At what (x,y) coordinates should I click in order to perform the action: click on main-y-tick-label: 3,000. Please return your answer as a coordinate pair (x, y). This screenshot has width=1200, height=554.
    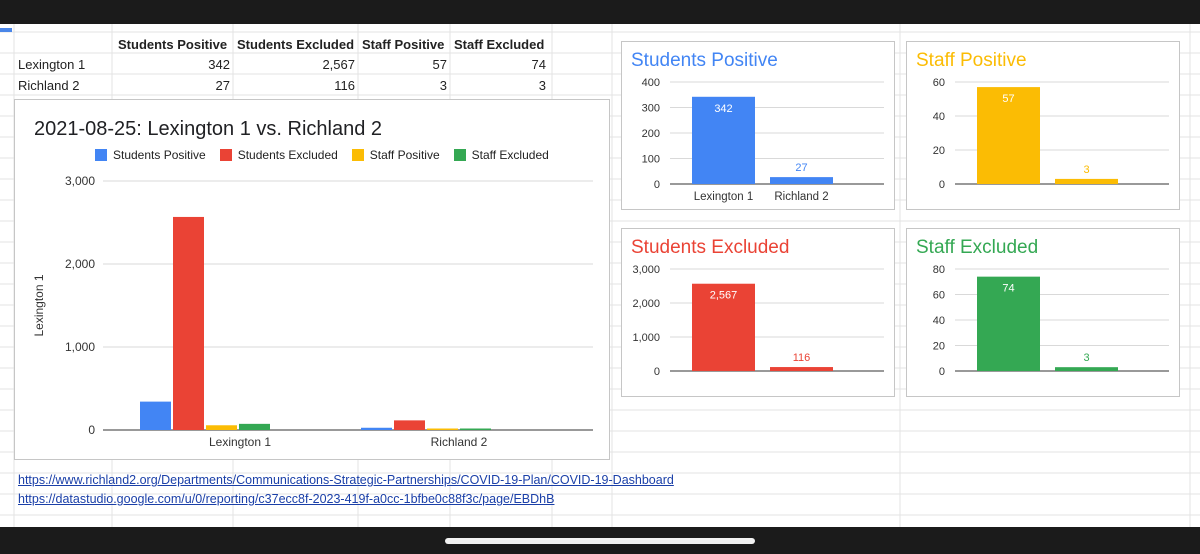
    Looking at the image, I should click on (80, 181).